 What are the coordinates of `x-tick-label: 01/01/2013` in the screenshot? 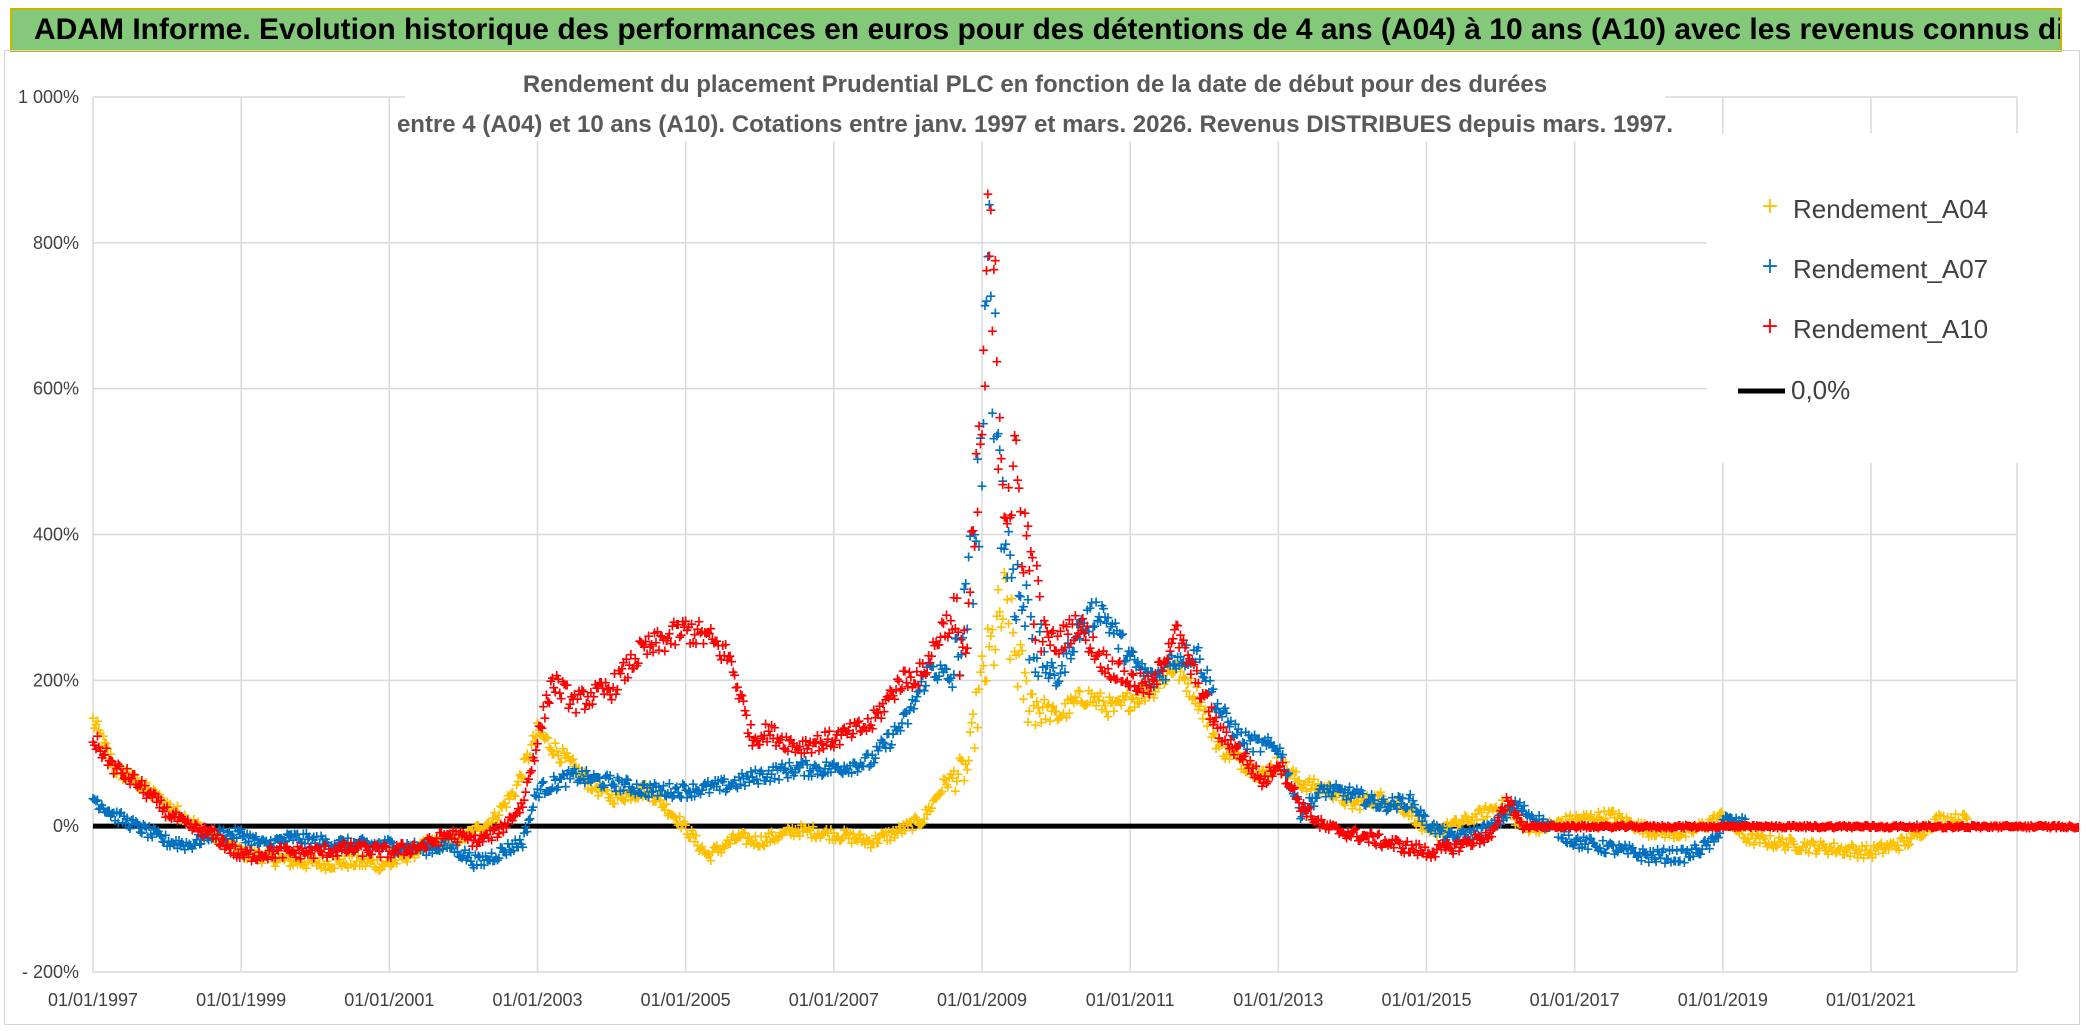 It's located at (1278, 1000).